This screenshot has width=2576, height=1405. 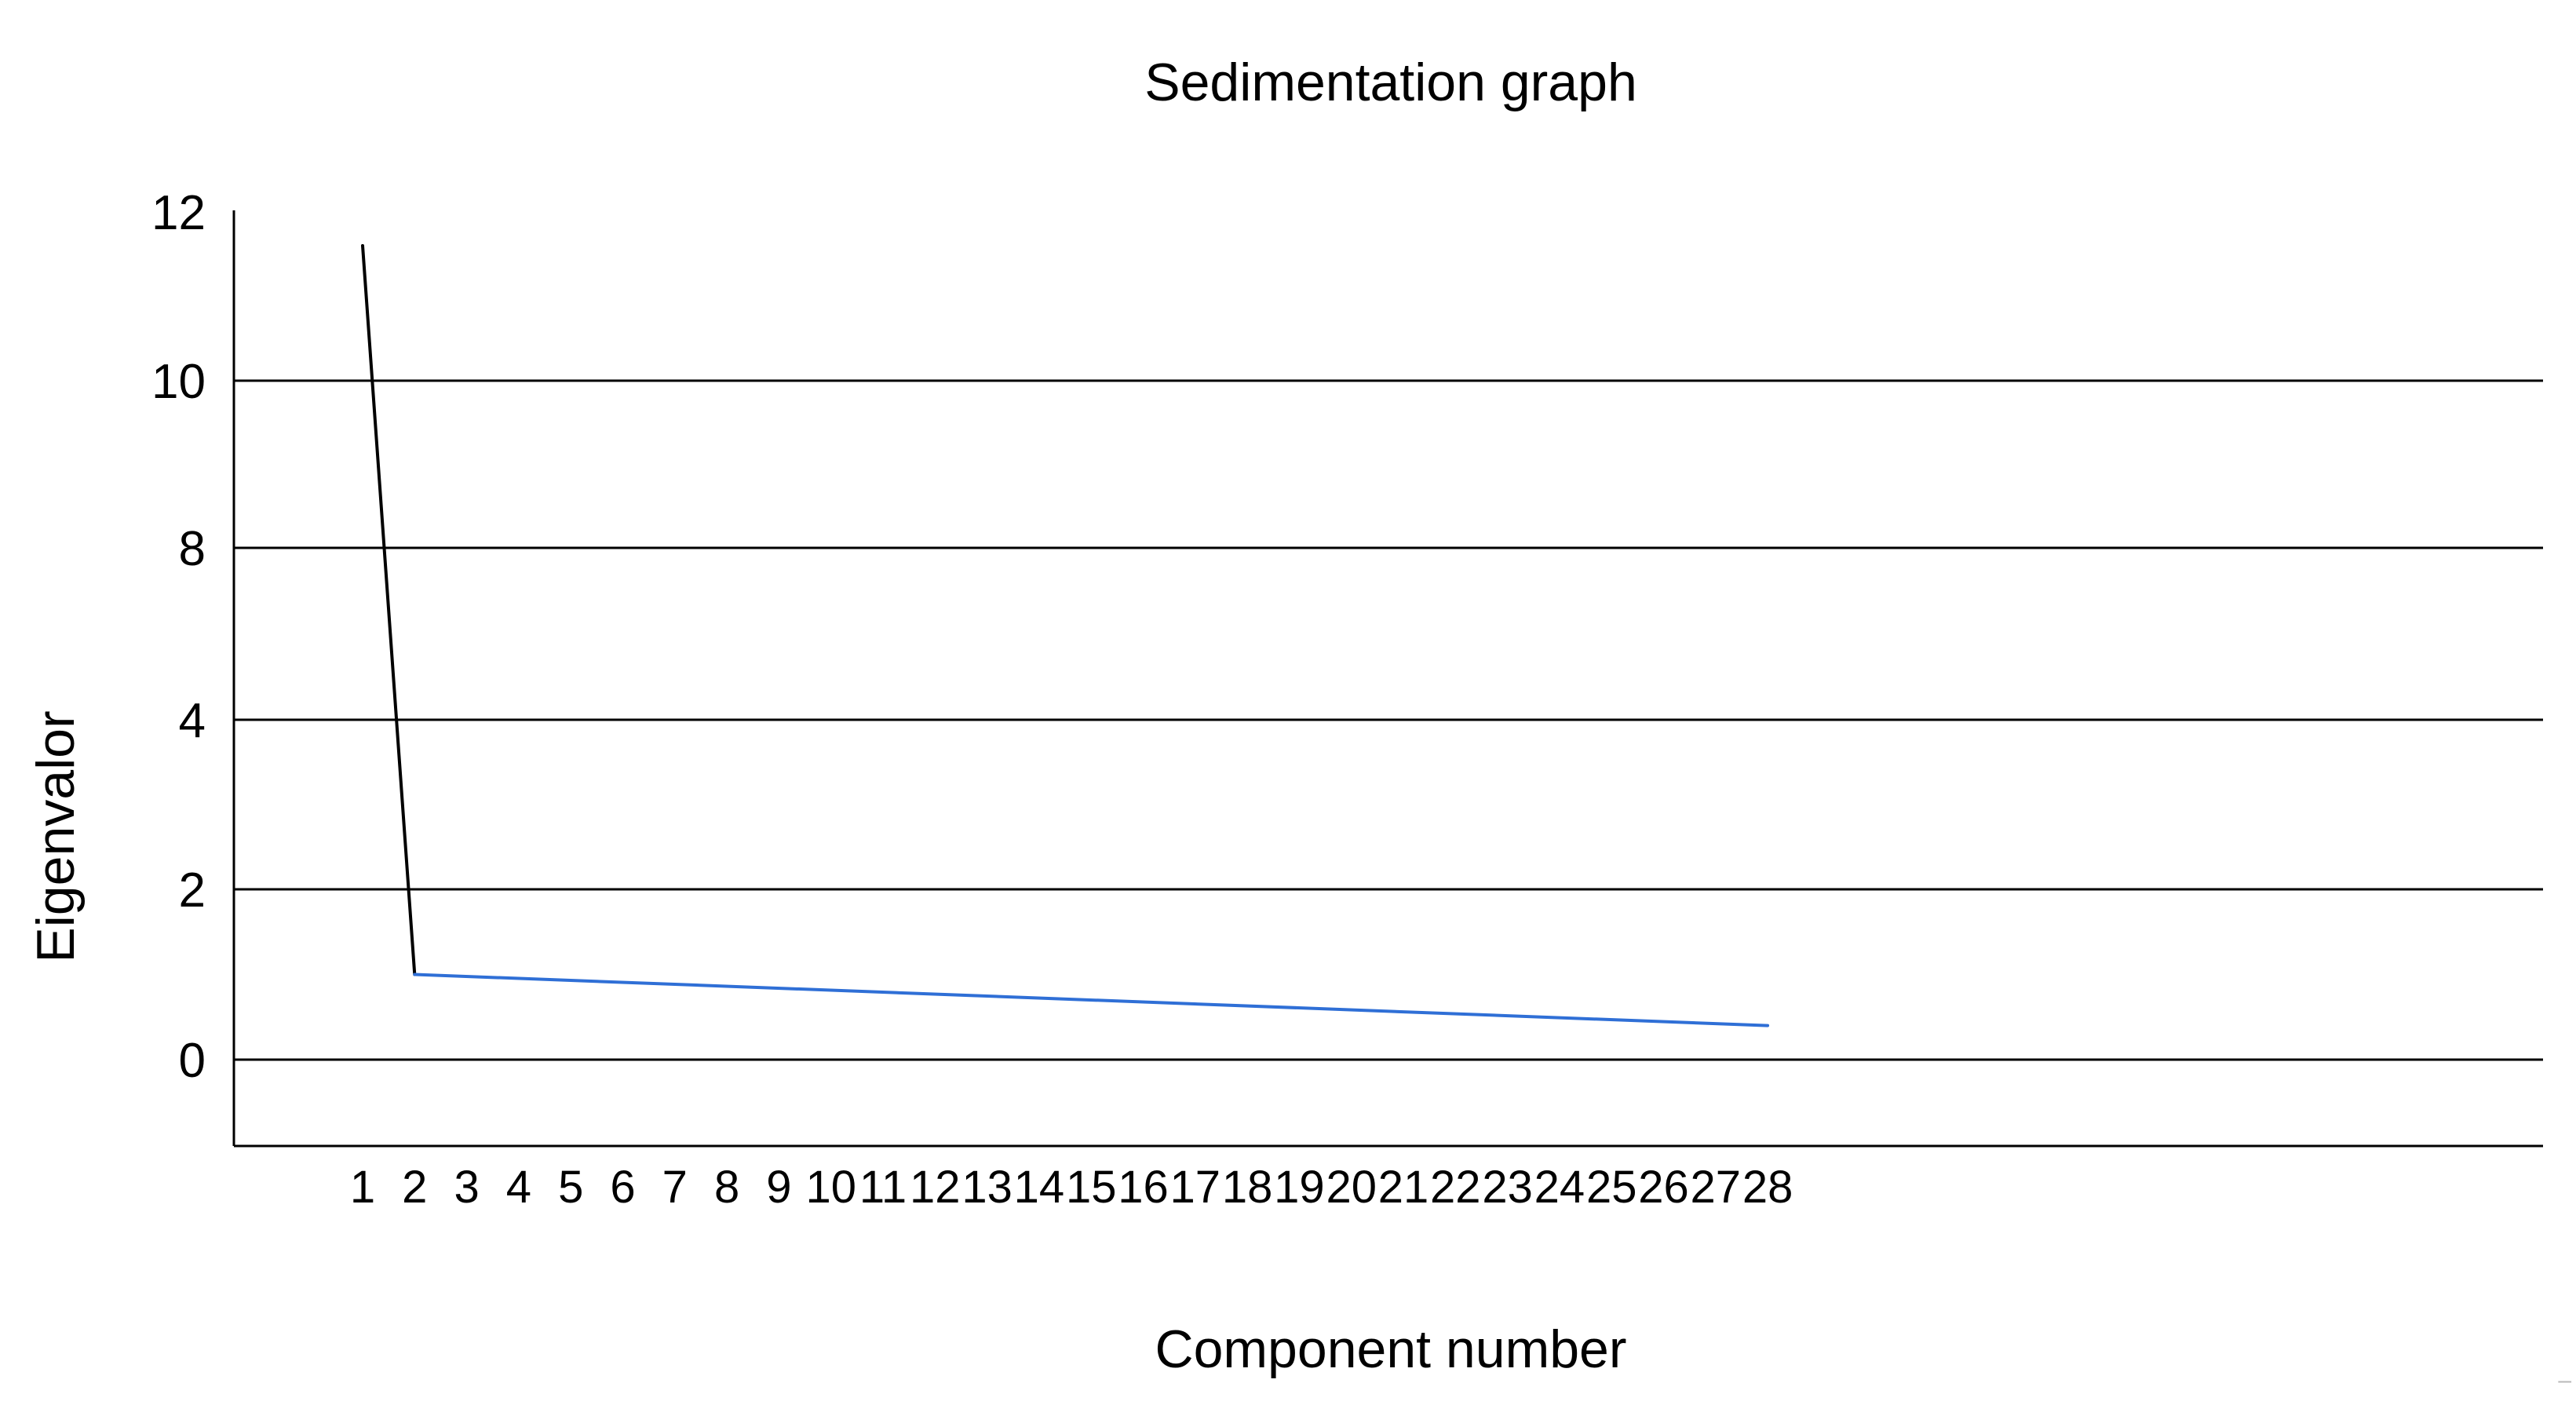 What do you see at coordinates (1195, 1187) in the screenshot?
I see `x-tick-label-17: 17` at bounding box center [1195, 1187].